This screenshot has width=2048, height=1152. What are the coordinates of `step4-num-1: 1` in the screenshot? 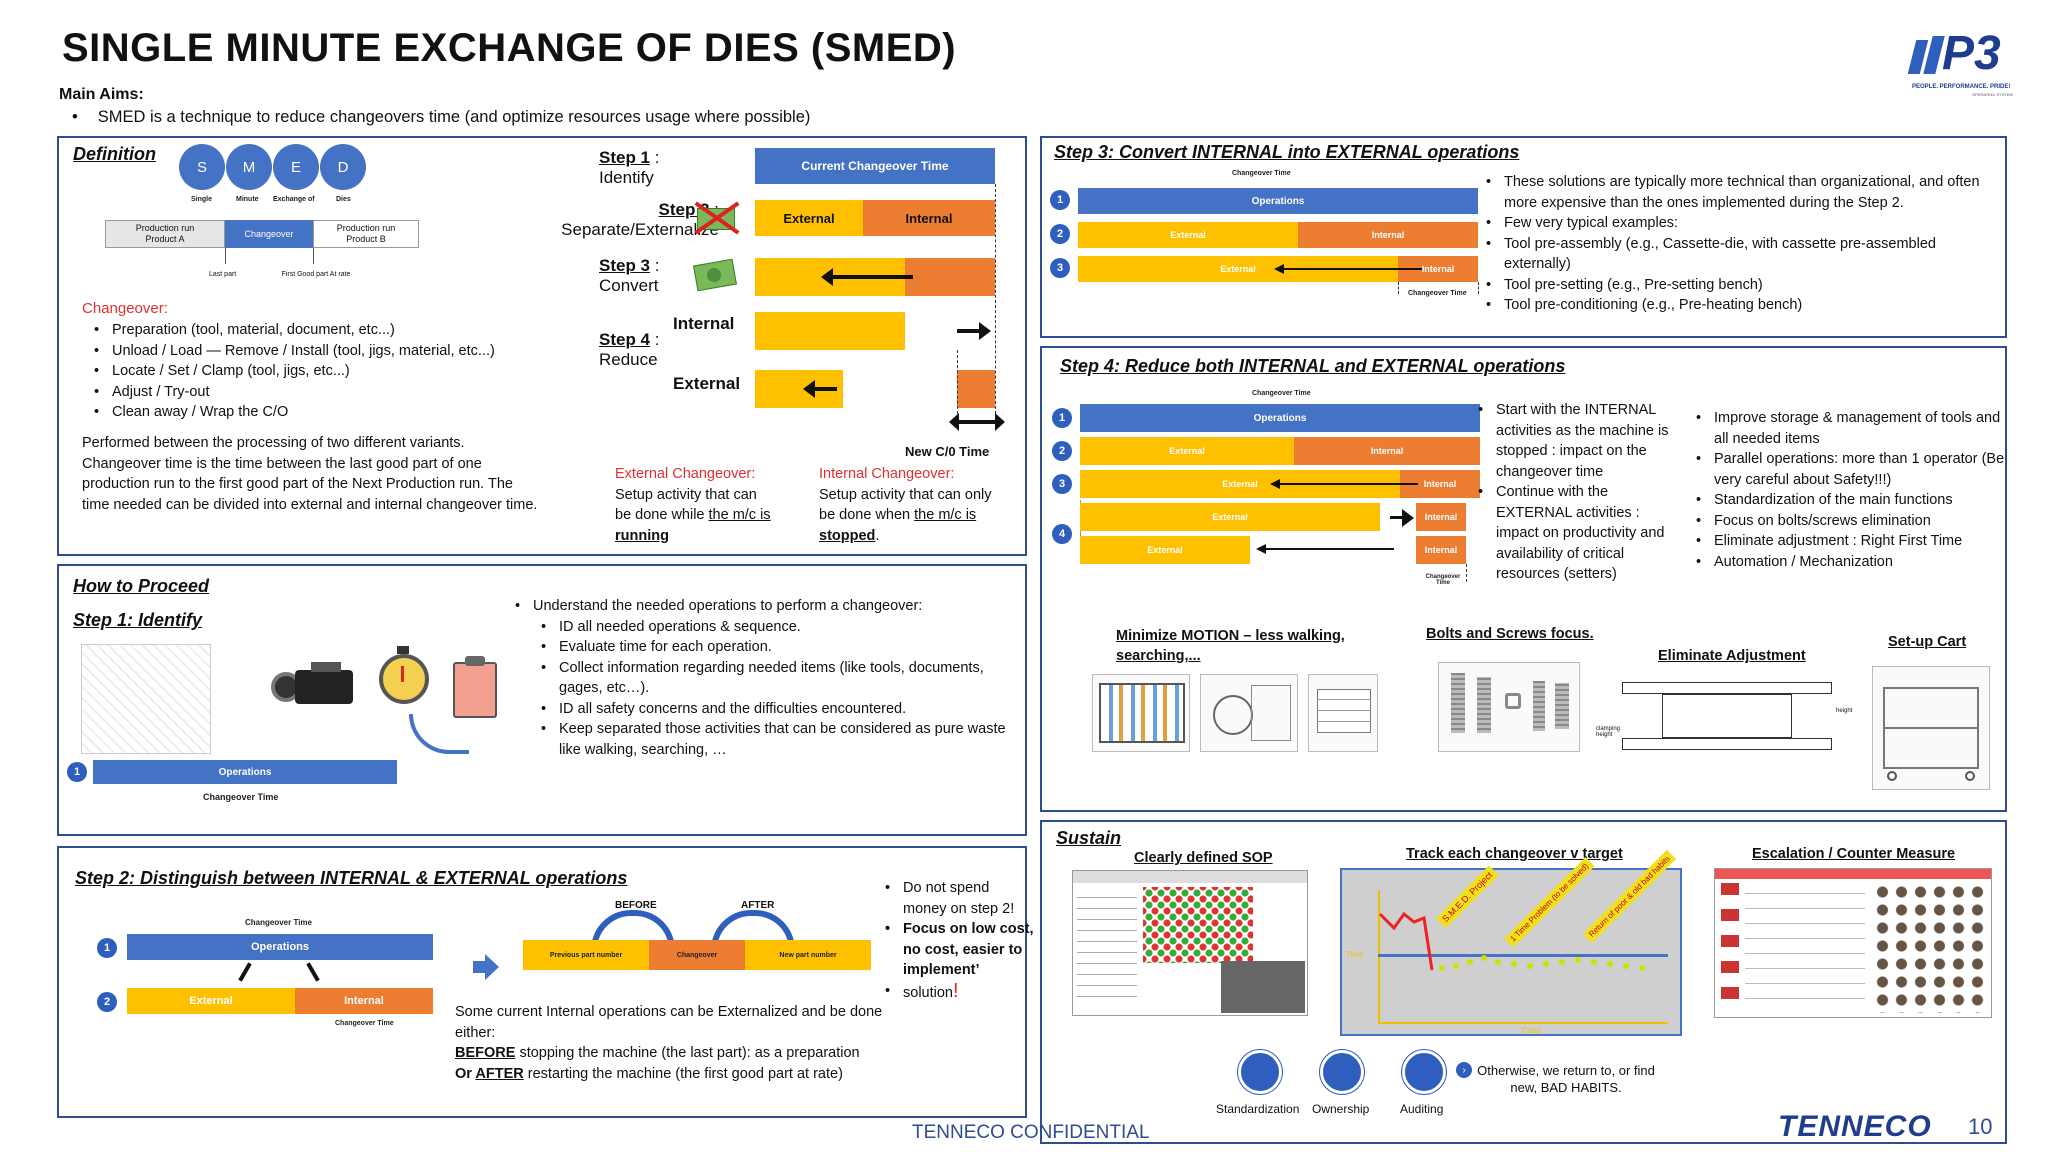 It's located at (1062, 418).